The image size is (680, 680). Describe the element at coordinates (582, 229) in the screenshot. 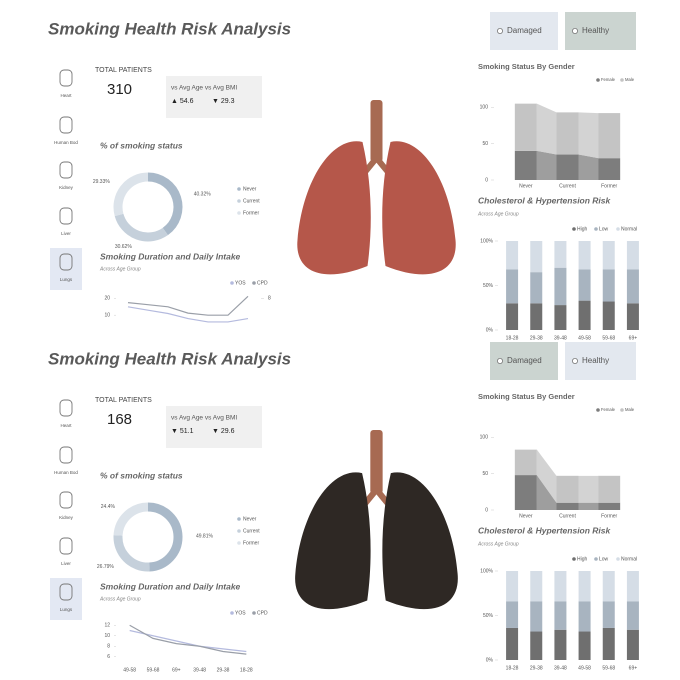

I see `legend-label: High` at that location.